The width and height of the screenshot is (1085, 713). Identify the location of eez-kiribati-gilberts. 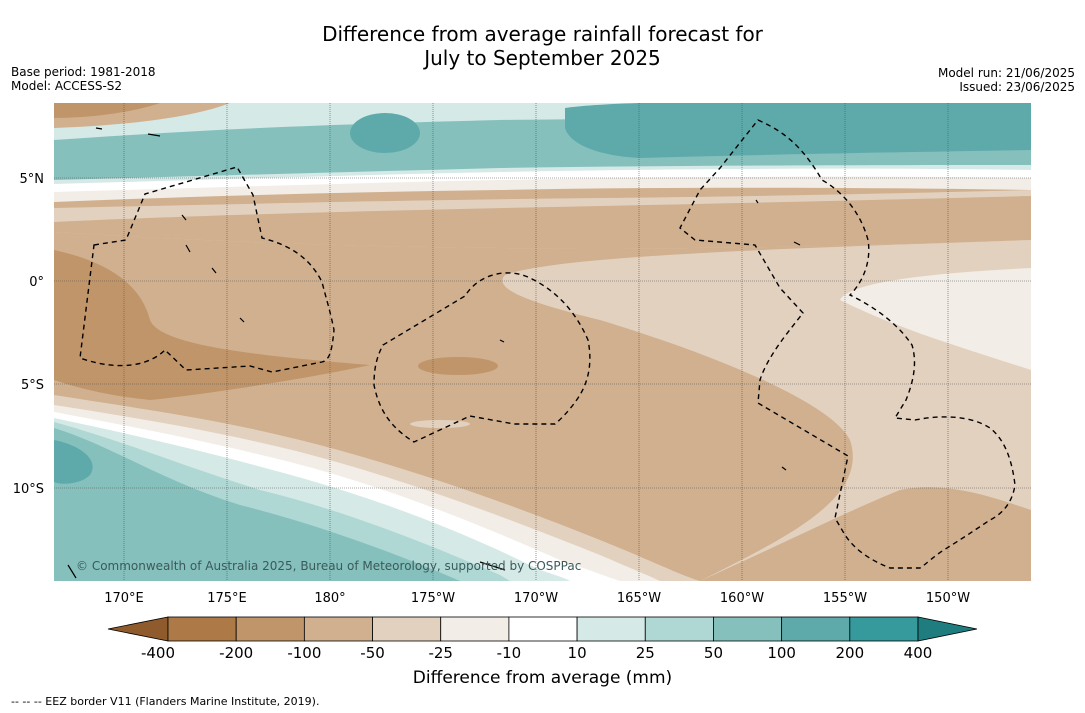
(207, 269).